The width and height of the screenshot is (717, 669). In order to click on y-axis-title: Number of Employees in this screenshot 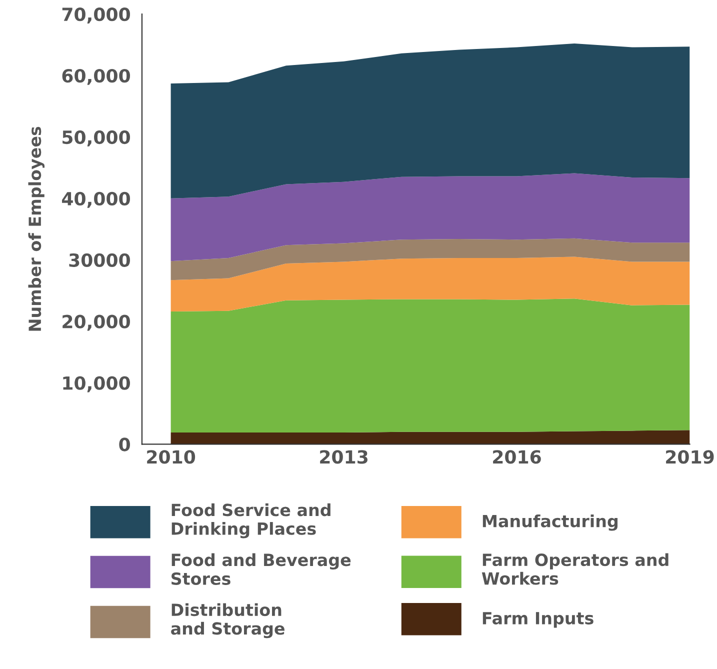, I will do `click(36, 228)`.